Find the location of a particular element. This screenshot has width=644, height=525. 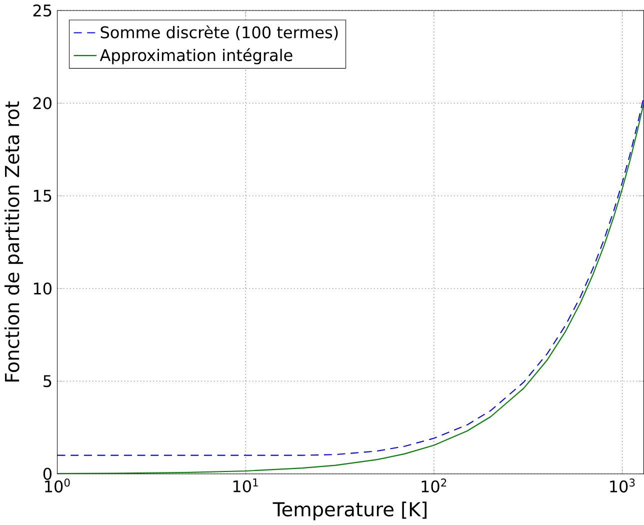

y-tick-label: 25 is located at coordinates (42, 10).